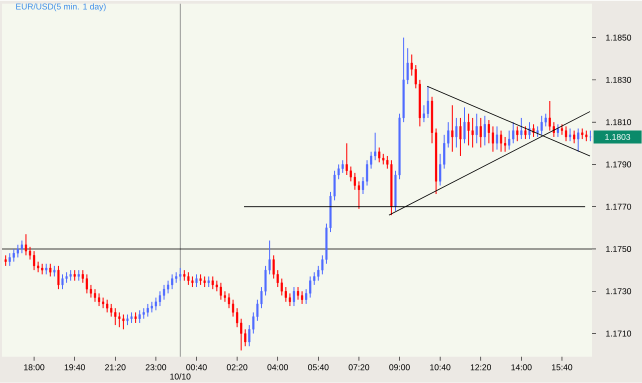  Describe the element at coordinates (619, 165) in the screenshot. I see `y-tick-label: 1.1790` at that location.